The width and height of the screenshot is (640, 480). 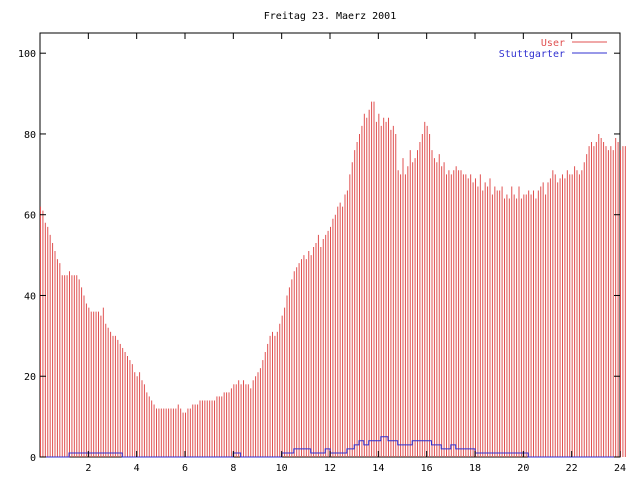 What do you see at coordinates (30, 377) in the screenshot?
I see `y-tick-label: 20` at bounding box center [30, 377].